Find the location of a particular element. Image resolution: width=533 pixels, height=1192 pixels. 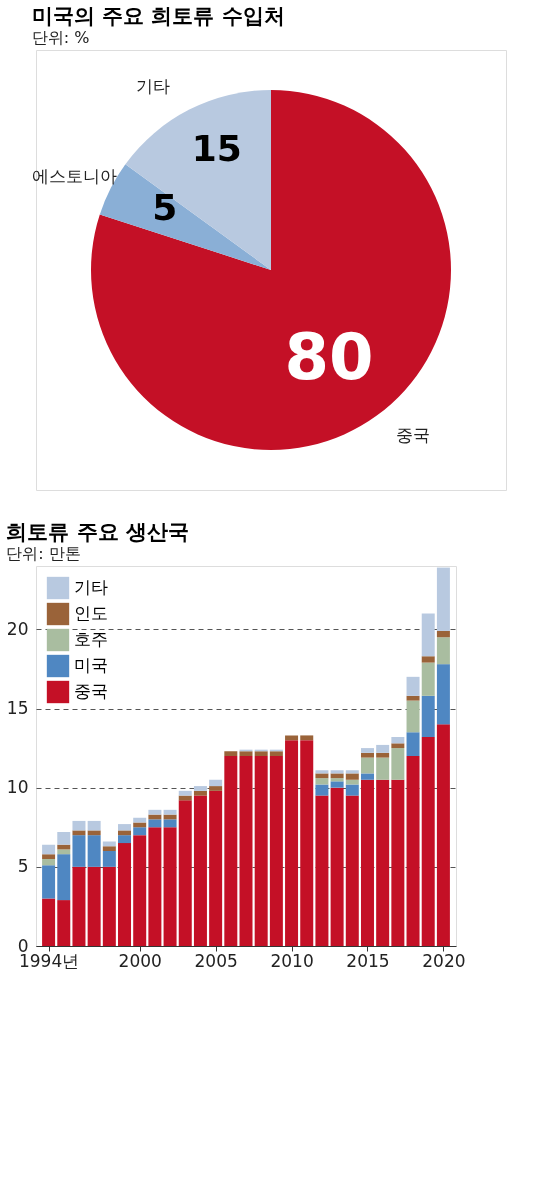

chart-subtitle: 단위: % is located at coordinates (60, 37).